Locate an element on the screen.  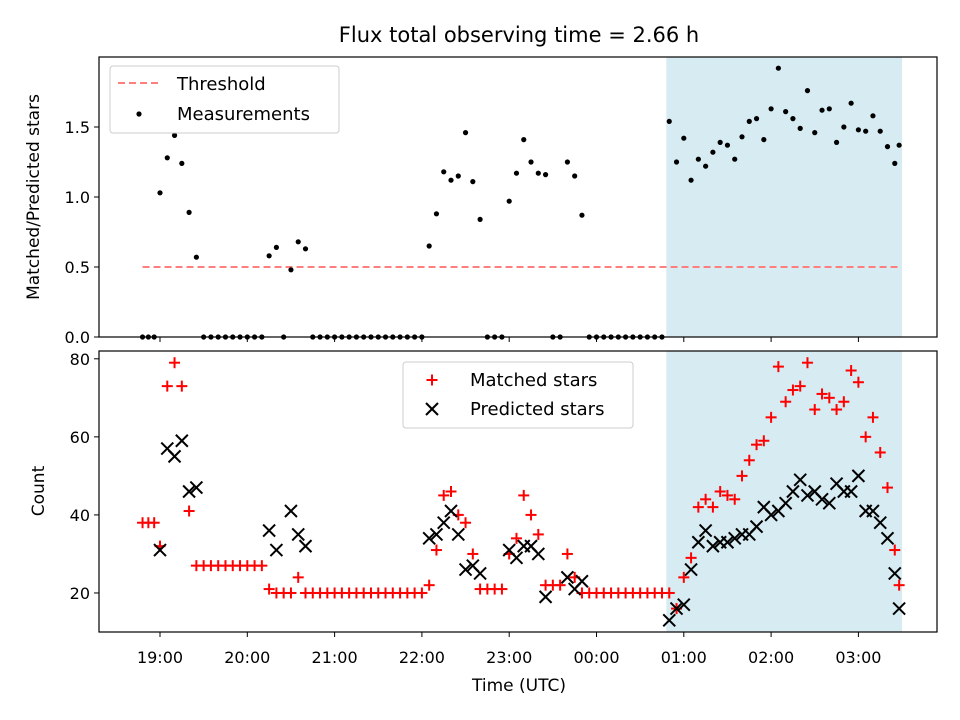
bottom-y-tick-label: 60 is located at coordinates (80, 437).